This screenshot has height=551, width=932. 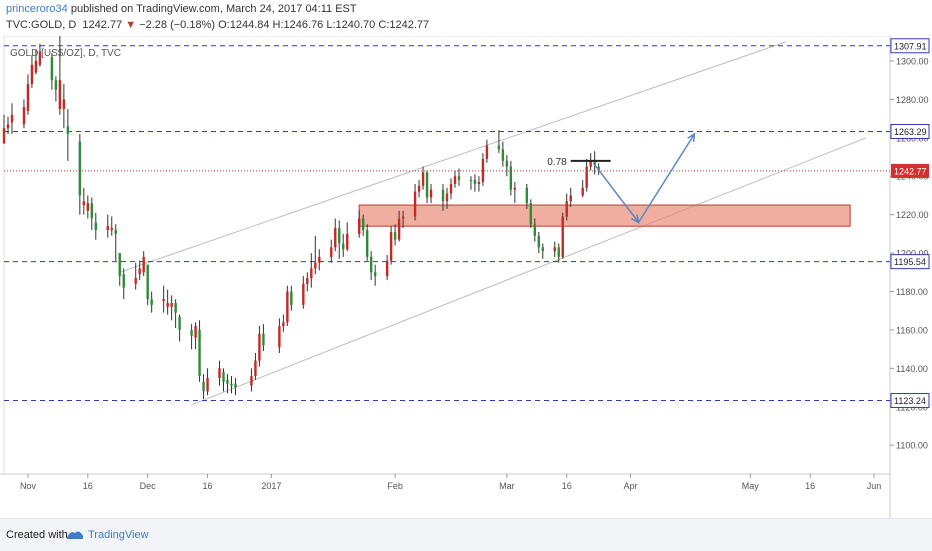 What do you see at coordinates (557, 162) in the screenshot?
I see `fib-label: 0.78` at bounding box center [557, 162].